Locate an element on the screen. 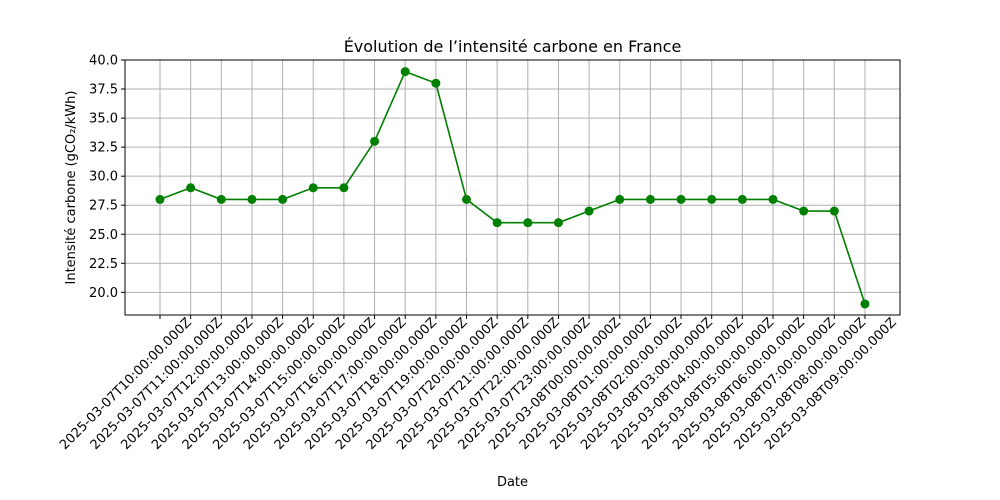  y-tick-label: 30.0 is located at coordinates (103, 177).